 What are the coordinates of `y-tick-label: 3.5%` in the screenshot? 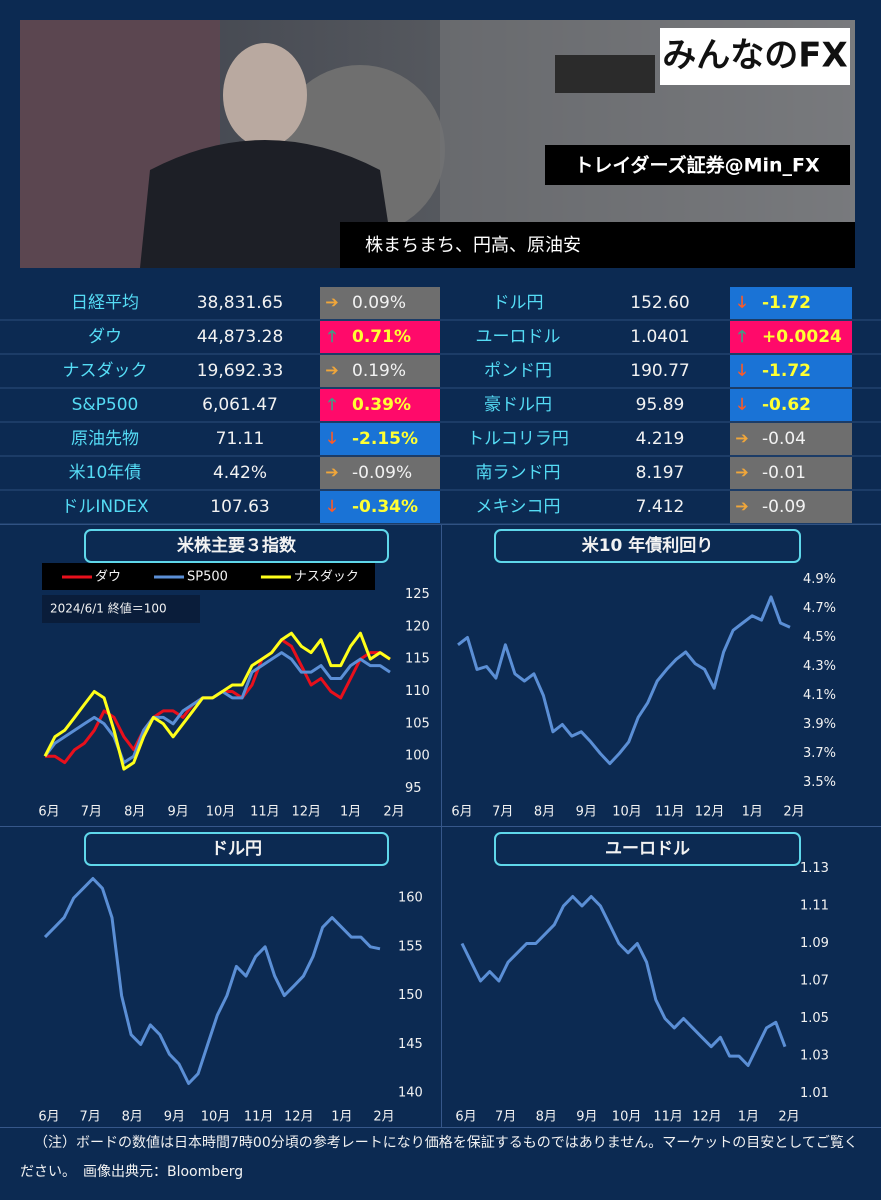 It's located at (819, 782).